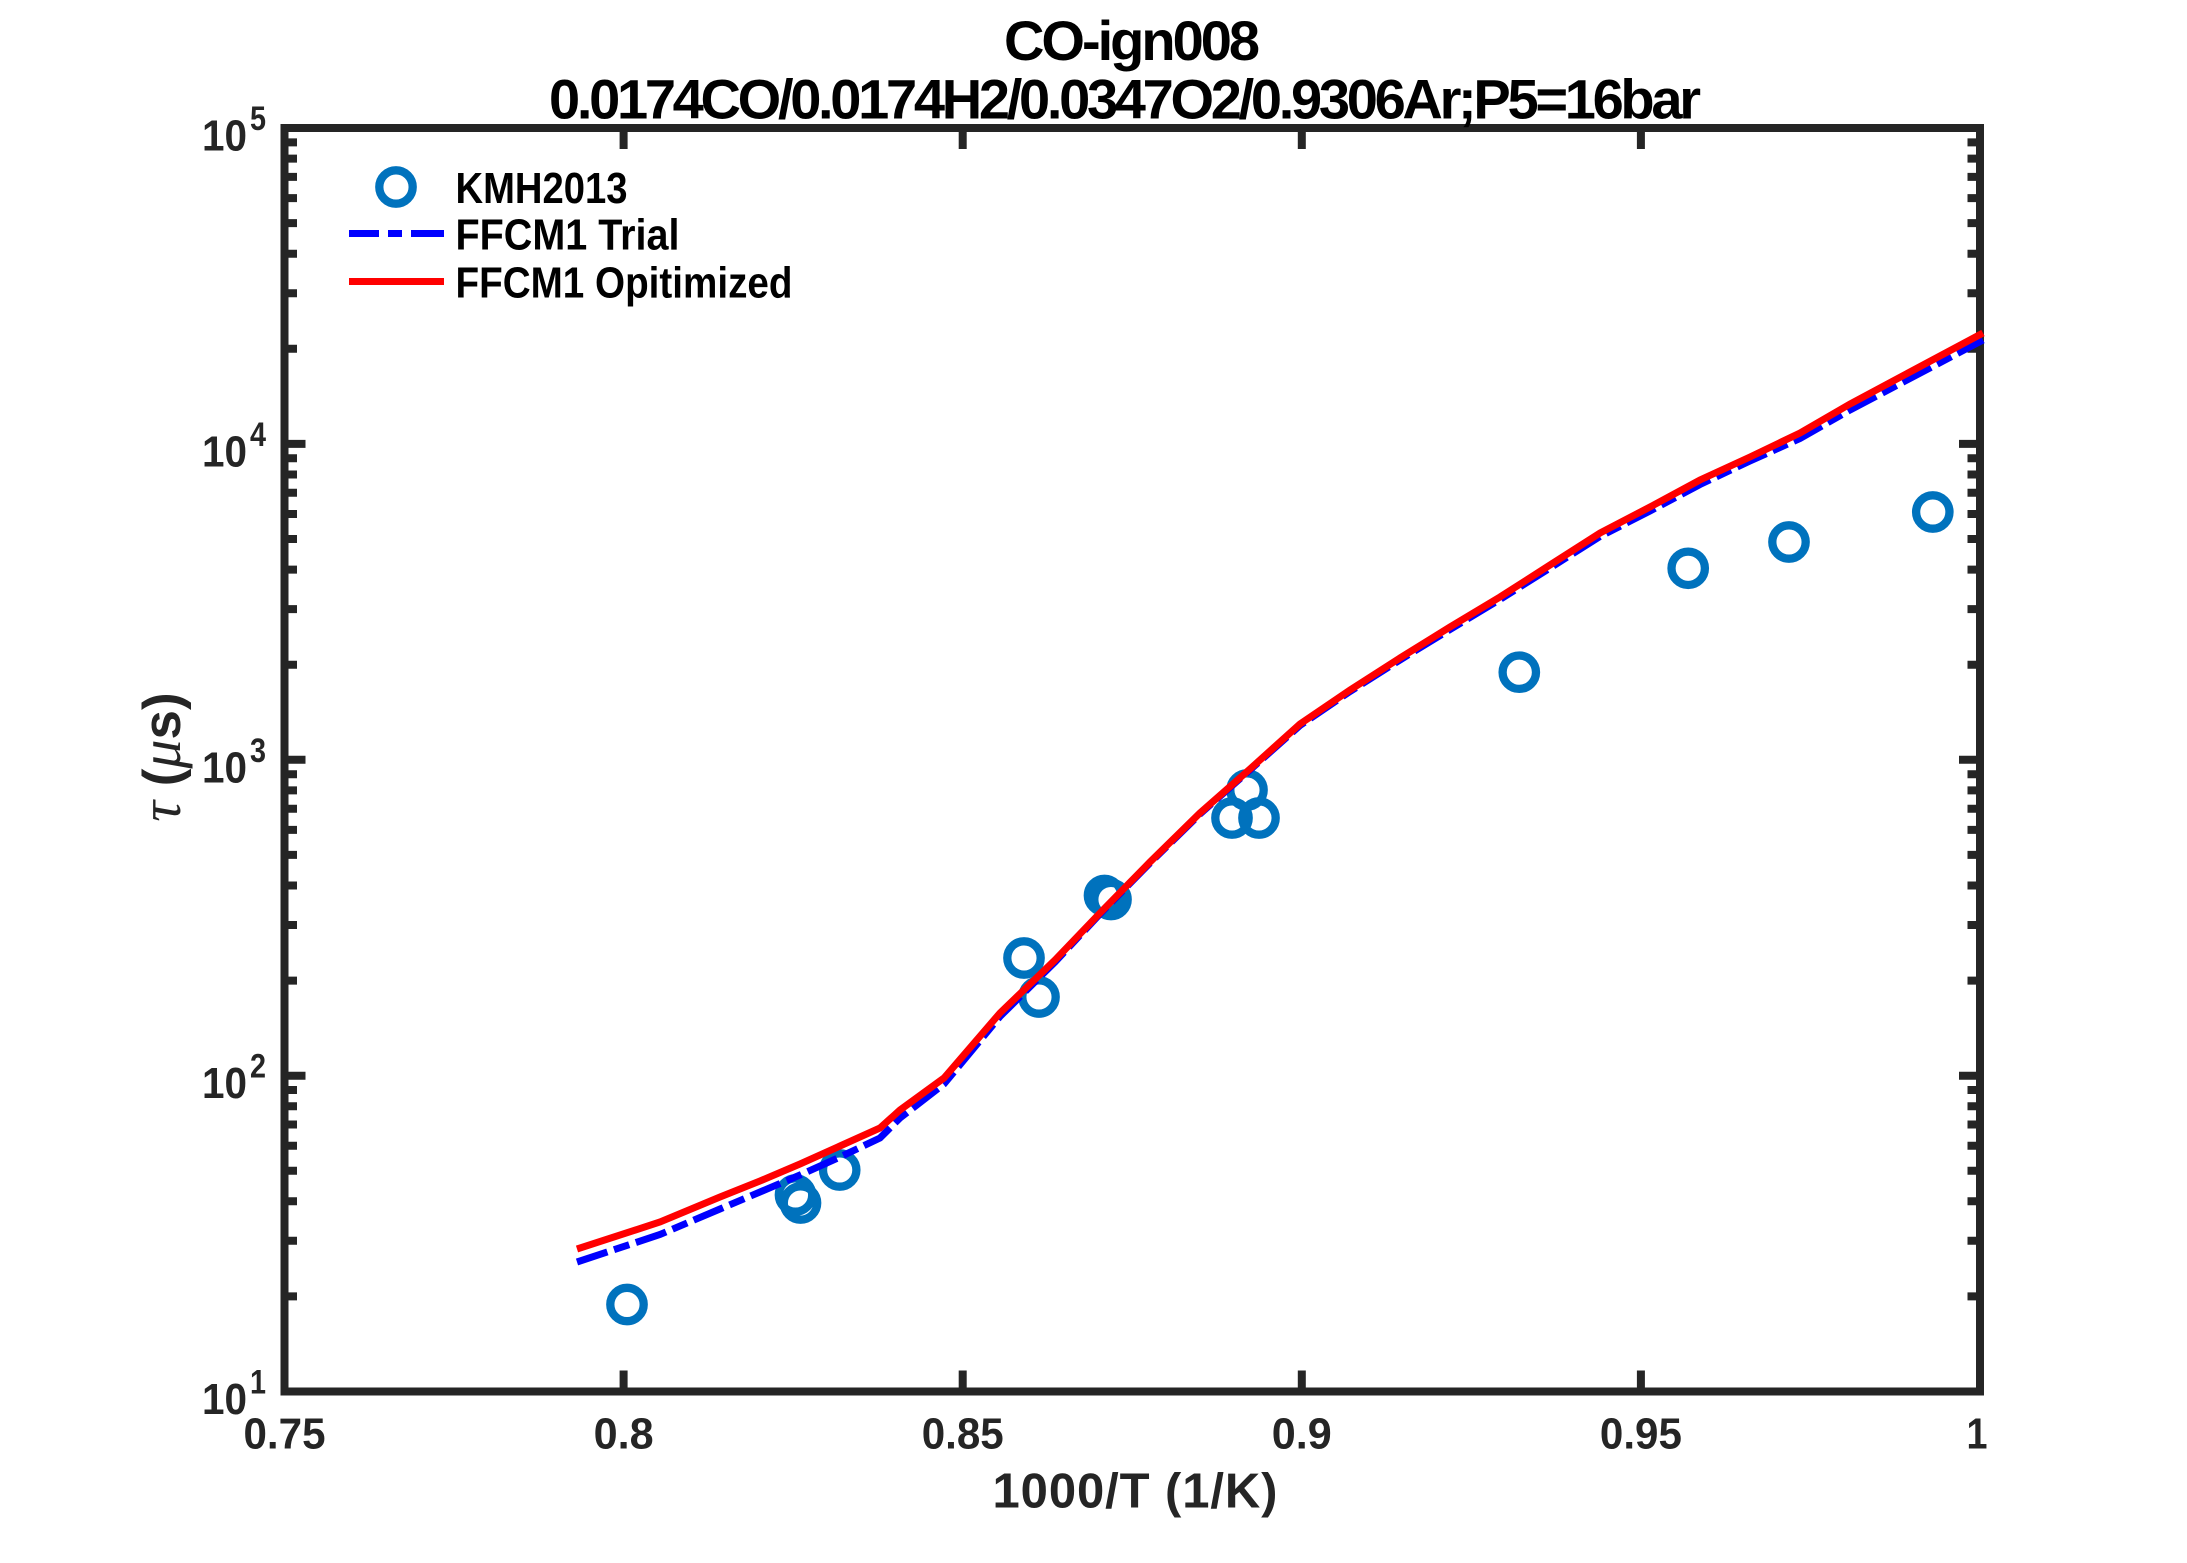 The width and height of the screenshot is (2187, 1563). I want to click on svg-text: KMH2013, so click(542, 188).